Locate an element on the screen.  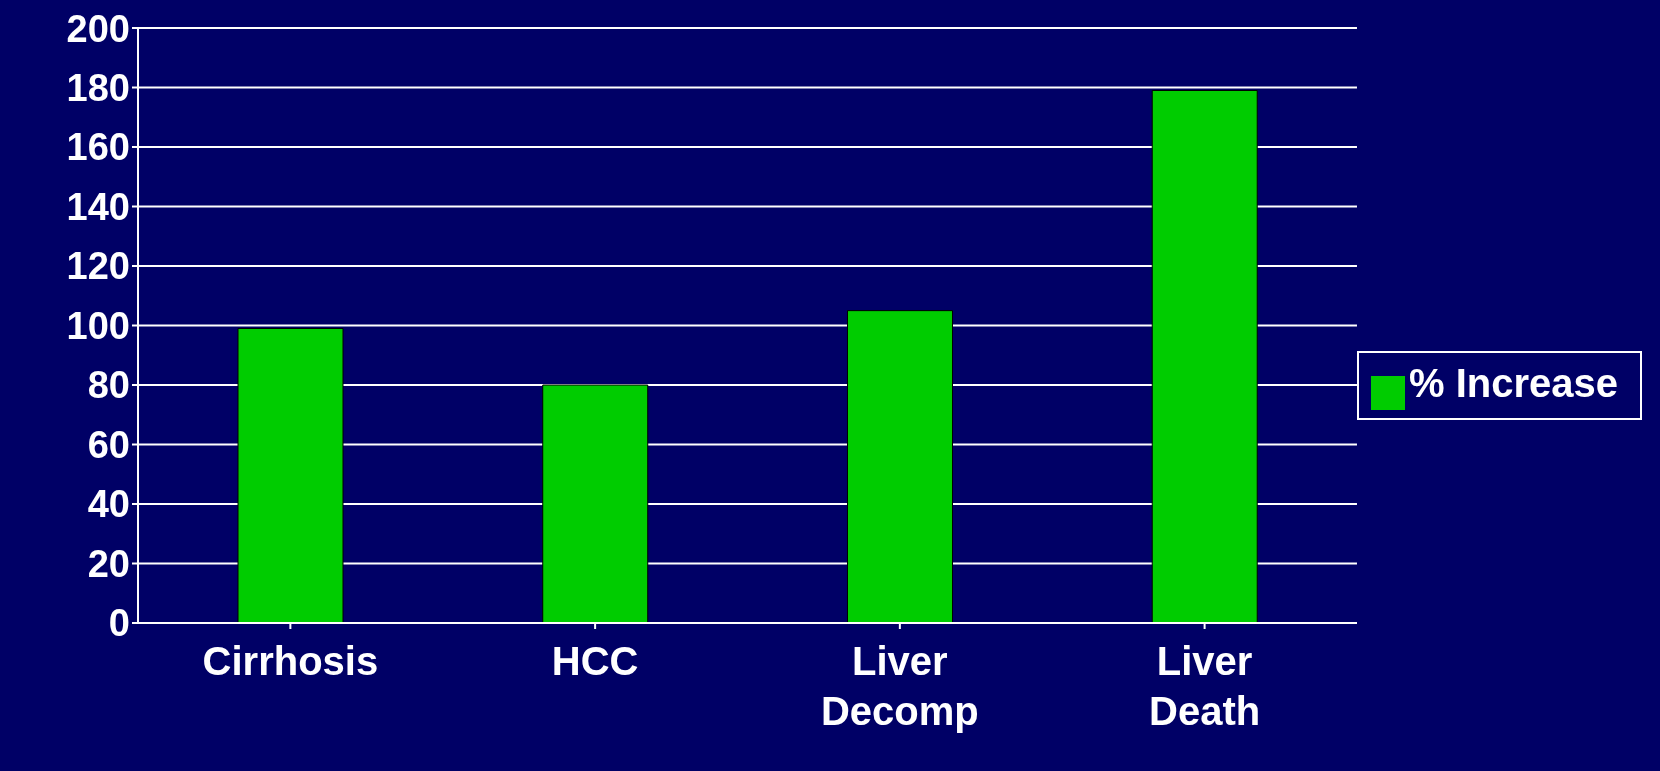
y-tick-label: 160 is located at coordinates (98, 147).